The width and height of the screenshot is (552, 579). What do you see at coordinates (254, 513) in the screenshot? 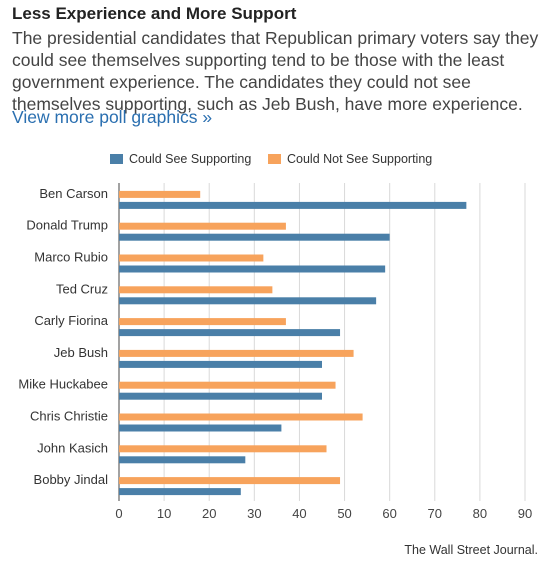
I see `x-tick-label: 30` at bounding box center [254, 513].